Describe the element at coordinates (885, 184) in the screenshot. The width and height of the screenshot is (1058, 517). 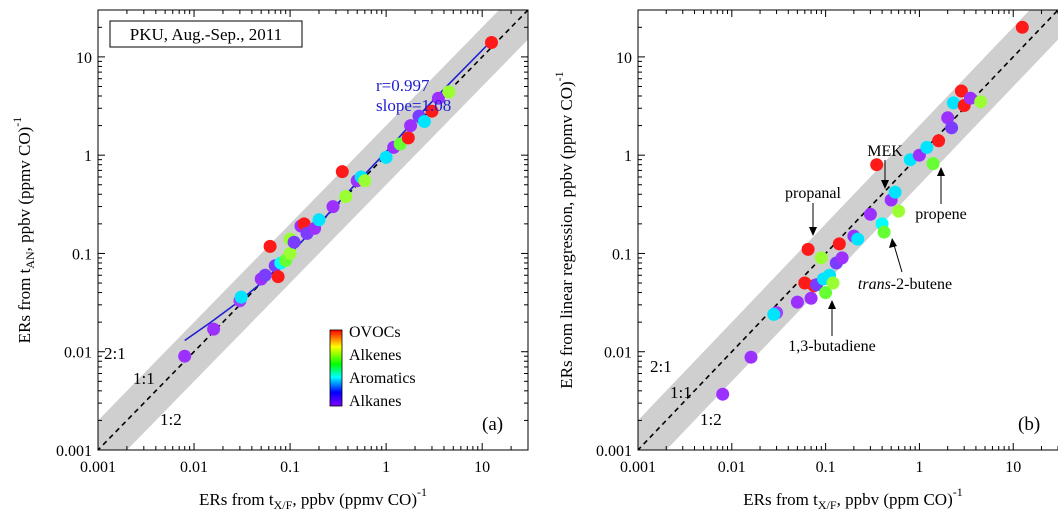
I see `arrowhead-mek` at that location.